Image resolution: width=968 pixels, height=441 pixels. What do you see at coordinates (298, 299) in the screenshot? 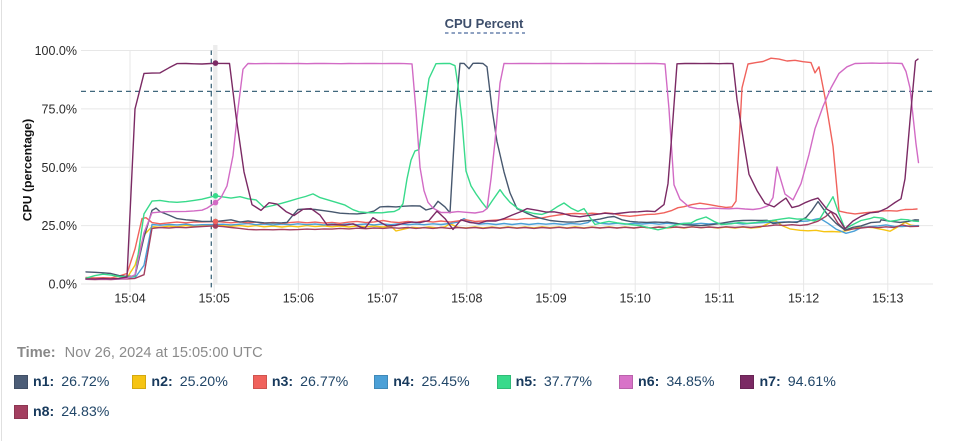
I see `svg-text: 15:06` at bounding box center [298, 299].